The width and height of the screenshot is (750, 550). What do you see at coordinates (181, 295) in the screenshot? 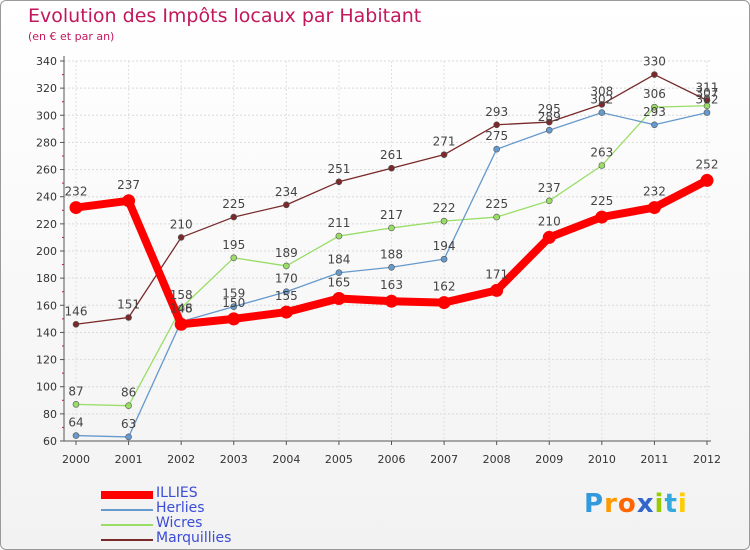
I see `data-label: 158` at bounding box center [181, 295].